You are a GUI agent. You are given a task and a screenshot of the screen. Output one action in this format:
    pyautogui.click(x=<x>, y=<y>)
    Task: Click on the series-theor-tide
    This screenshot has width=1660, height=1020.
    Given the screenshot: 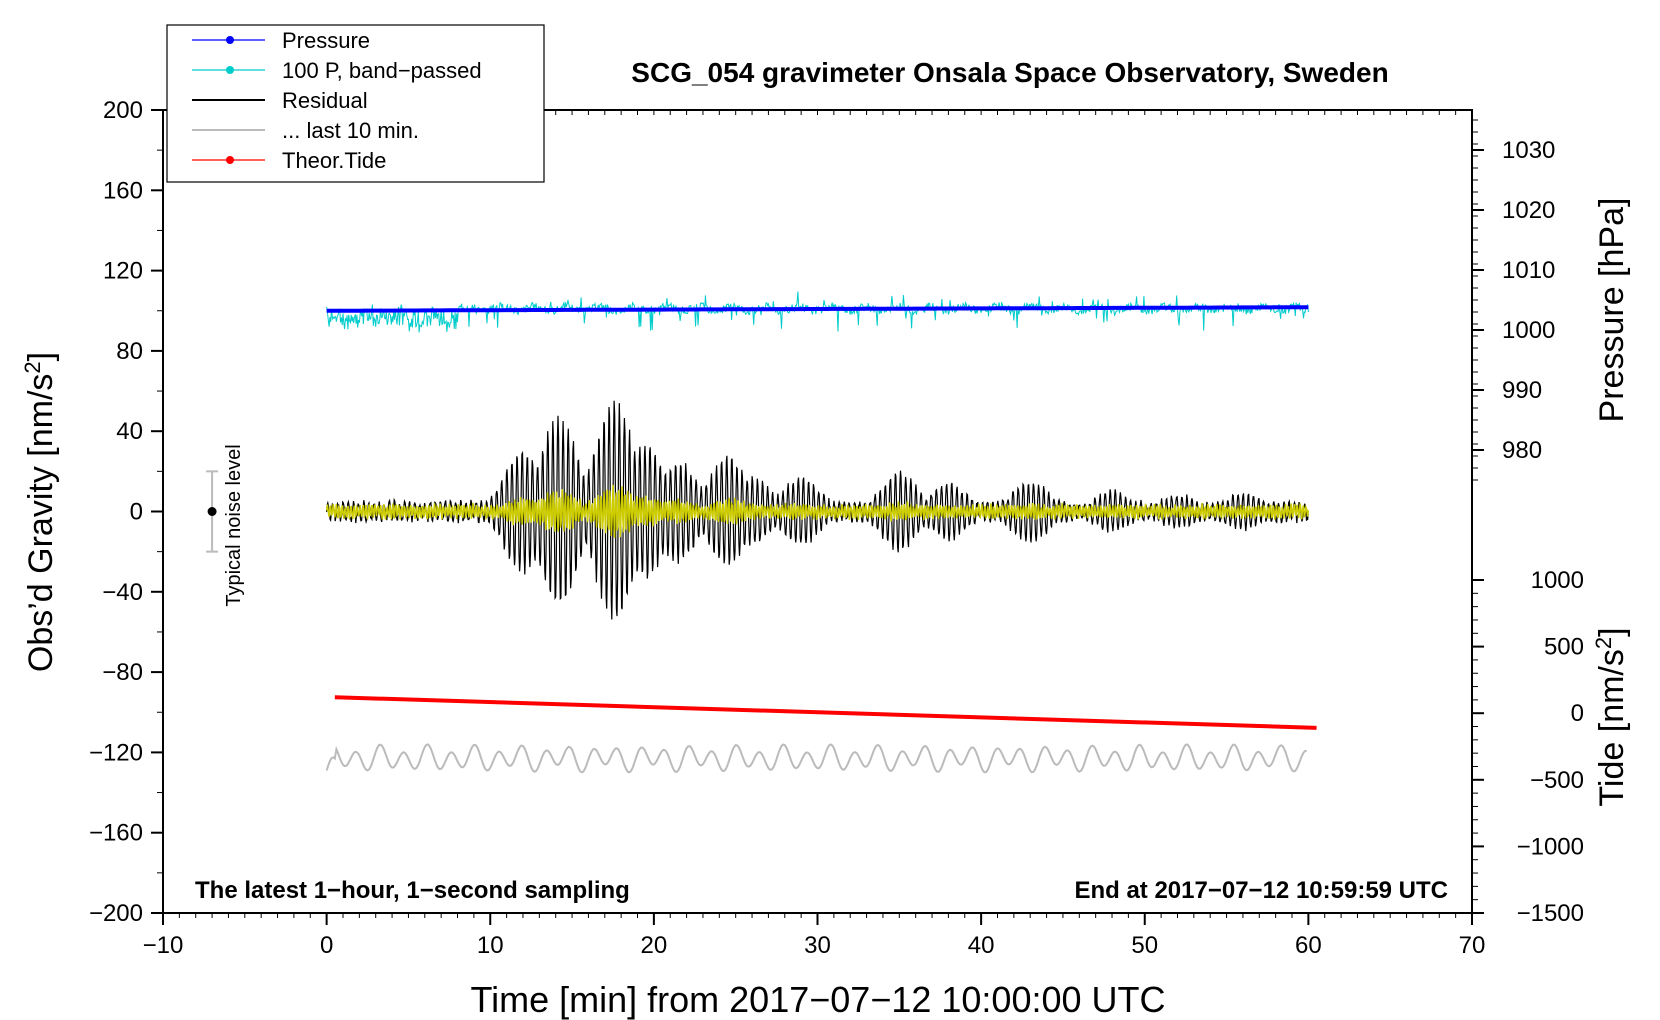 What is the action you would take?
    pyautogui.click(x=825, y=712)
    